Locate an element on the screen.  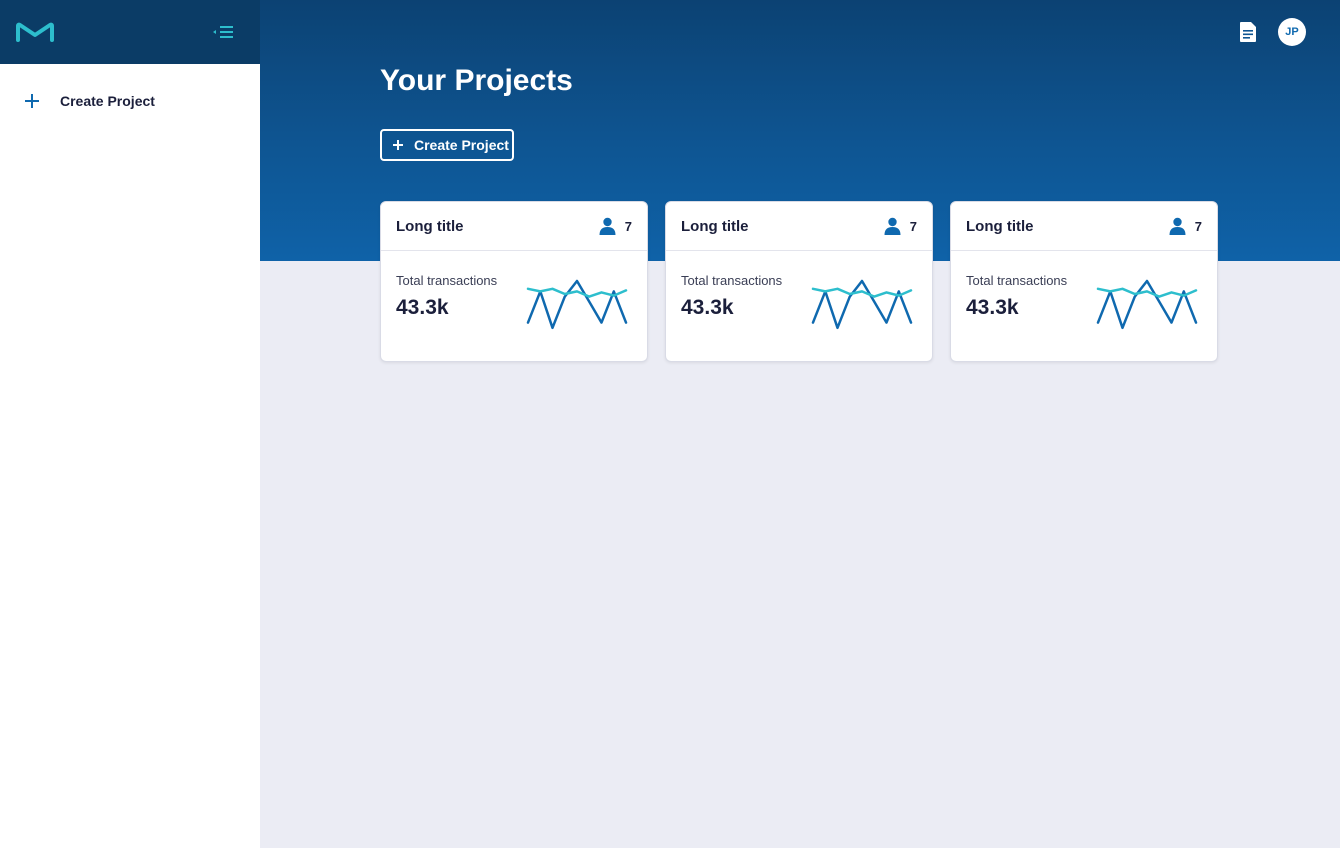
collapse-menu-icon is located at coordinates (223, 32).